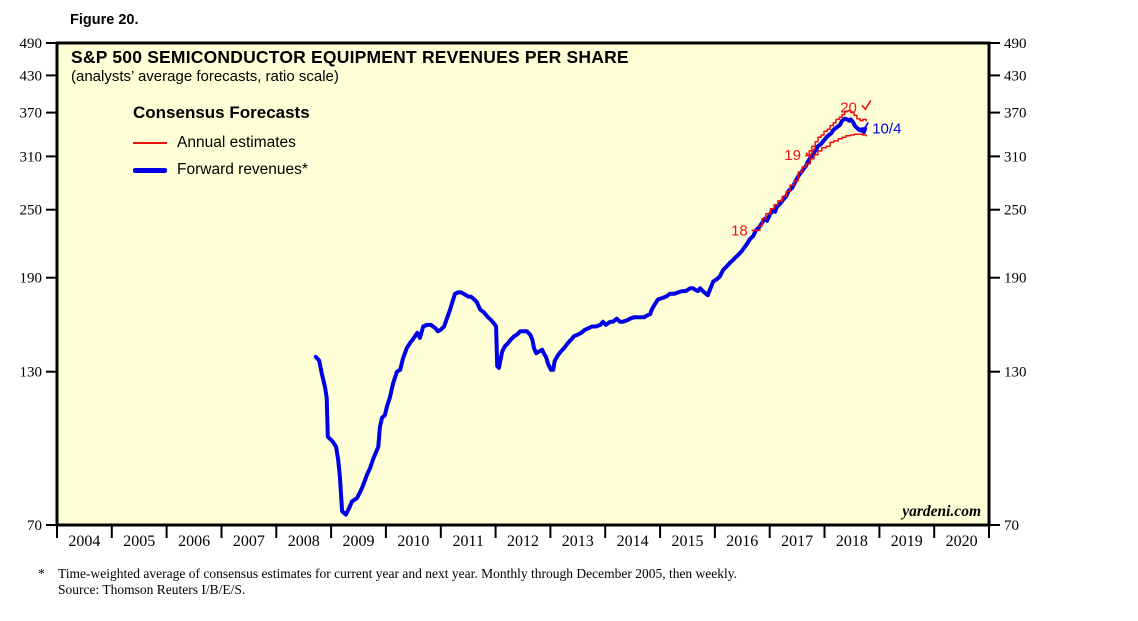 This screenshot has width=1138, height=621. I want to click on y-axis-label-left: 490, so click(31, 44).